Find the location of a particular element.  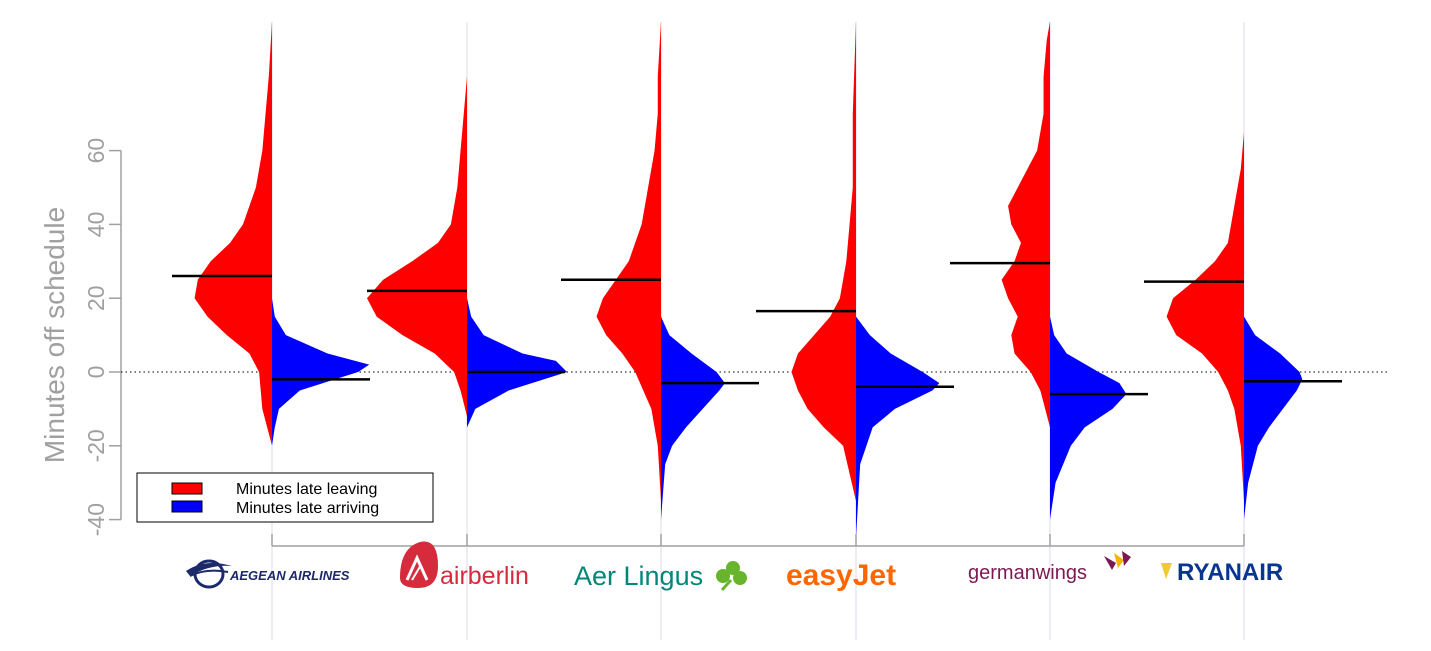

y-tick-label: 0 is located at coordinates (96, 372).